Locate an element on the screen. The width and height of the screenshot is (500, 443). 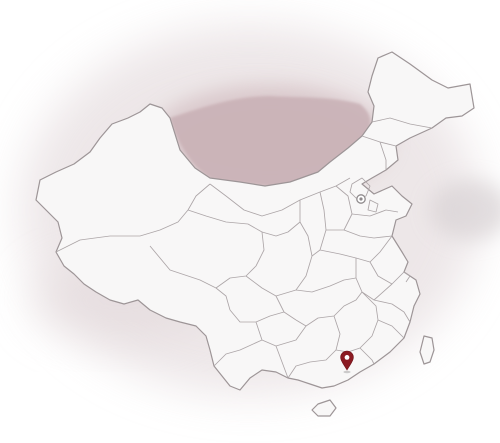
location-pin-icon is located at coordinates (347, 362).